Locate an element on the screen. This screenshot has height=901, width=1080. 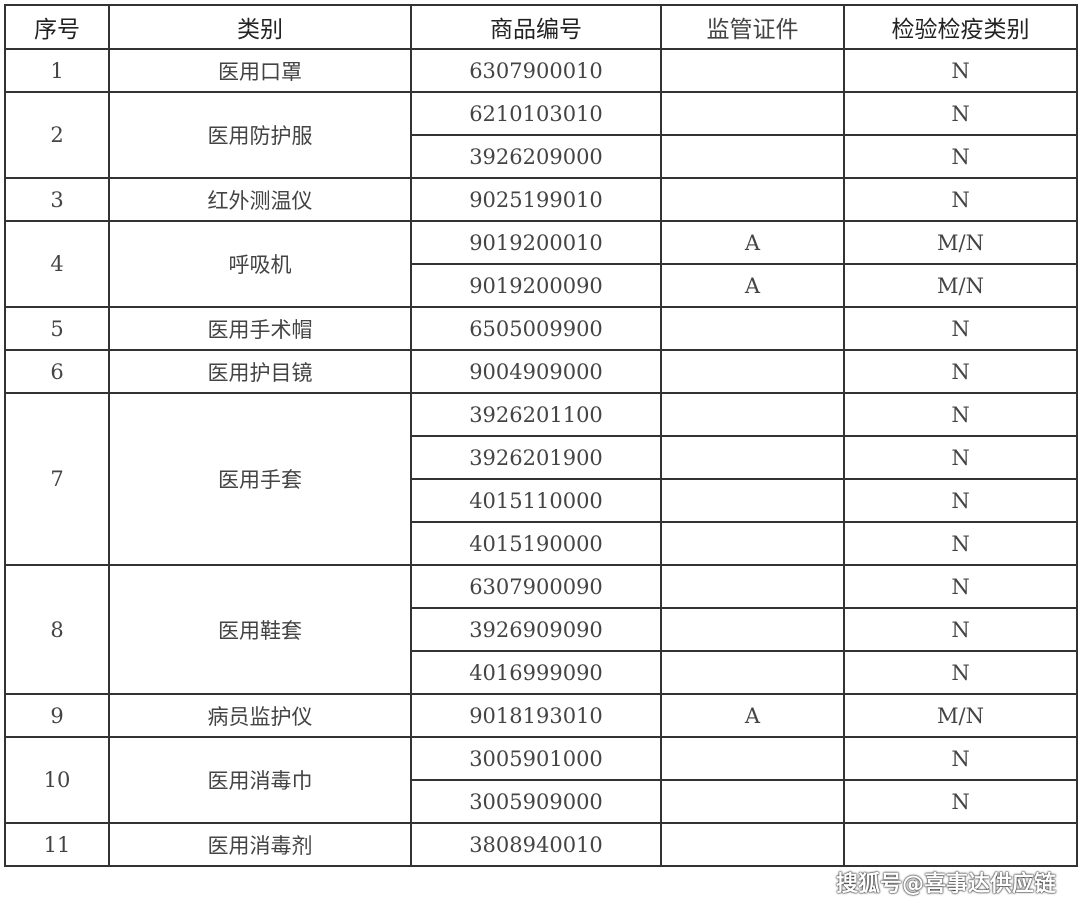
seq-cell: 10 is located at coordinates (57, 780).